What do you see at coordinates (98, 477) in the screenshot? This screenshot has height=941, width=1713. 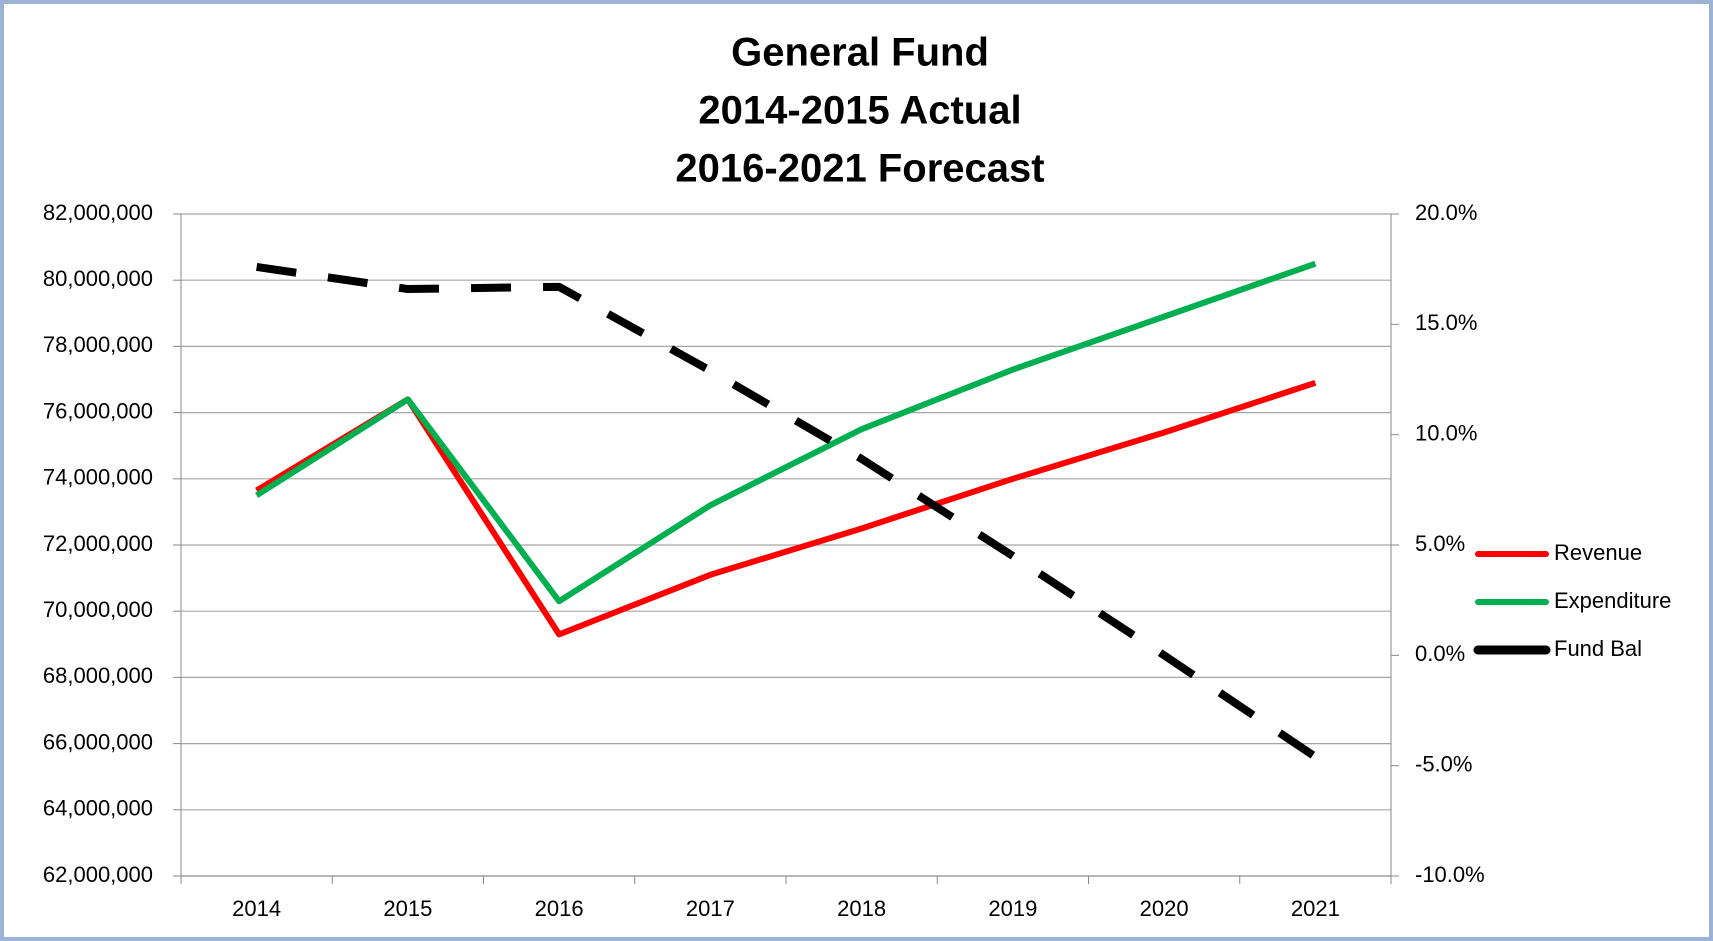 I see `y-tick-label: 74,000,000` at bounding box center [98, 477].